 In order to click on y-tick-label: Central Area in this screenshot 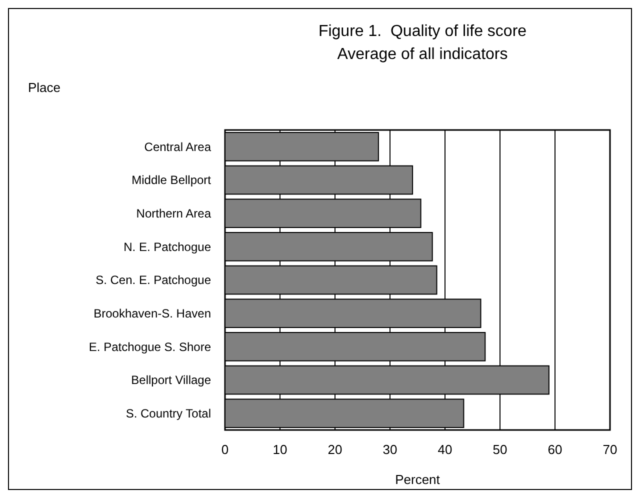, I will do `click(178, 147)`.